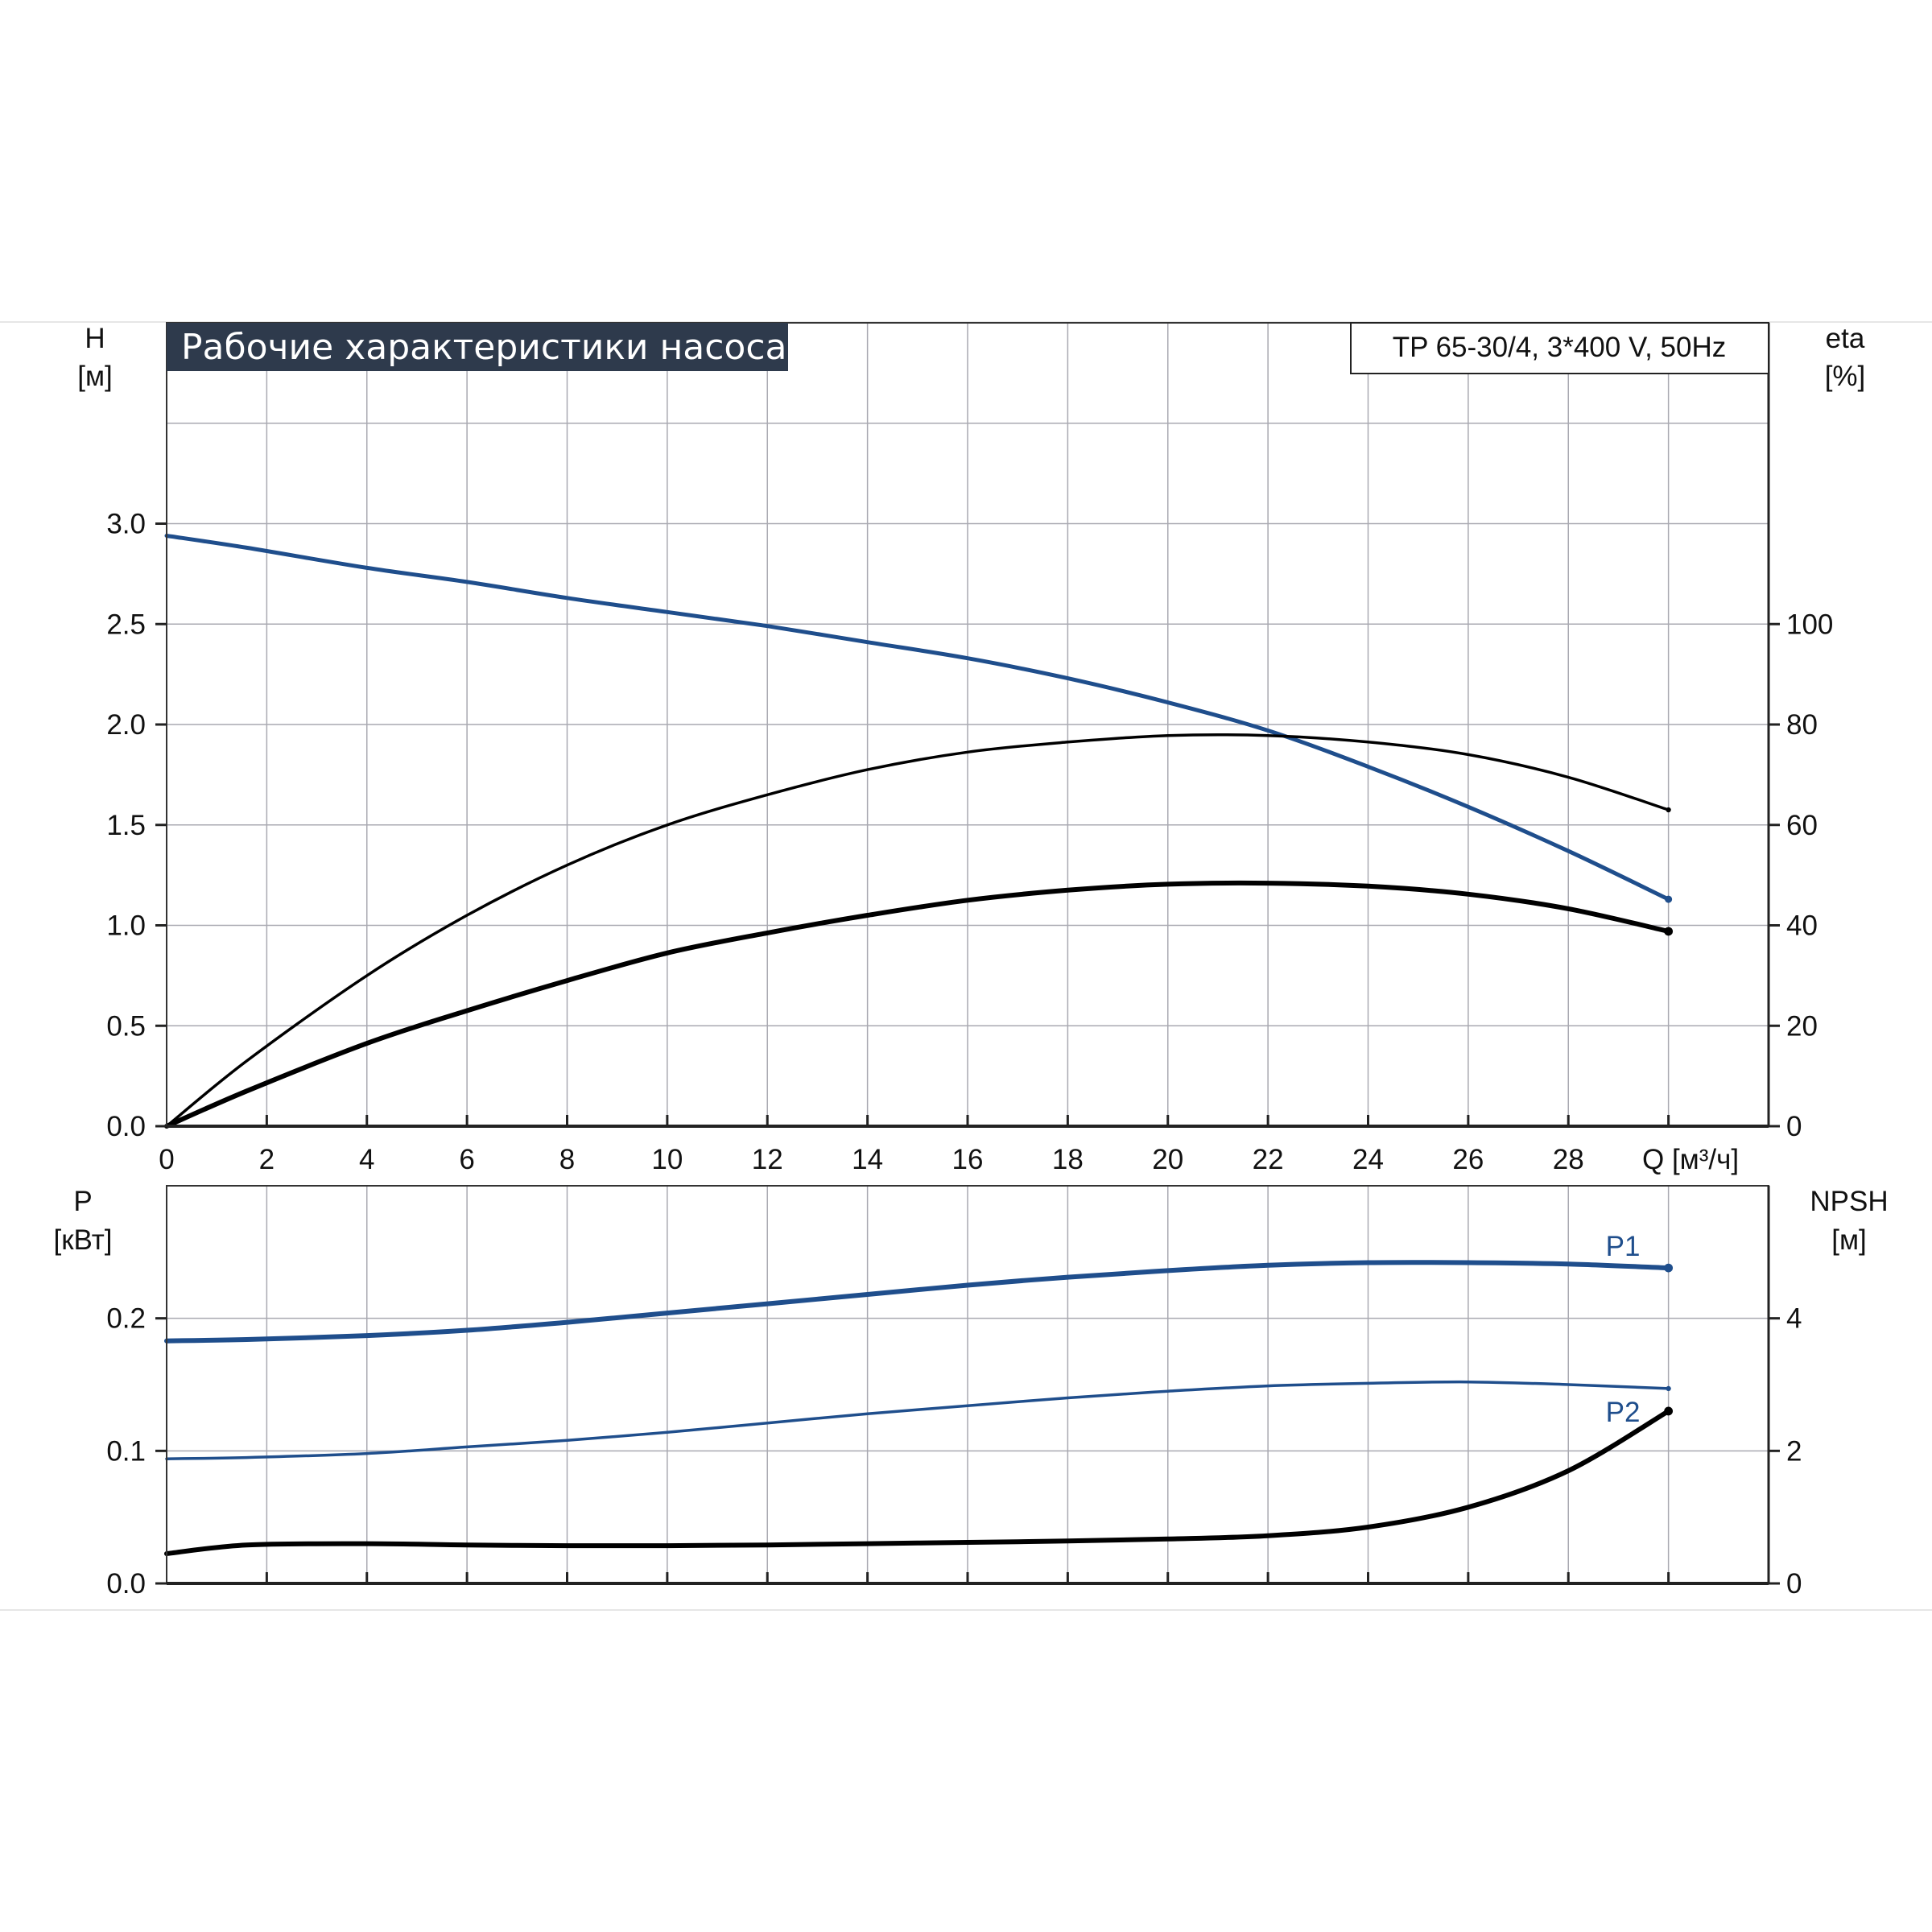 The image size is (1932, 1932). I want to click on x-tick-label: 28, so click(1568, 1159).